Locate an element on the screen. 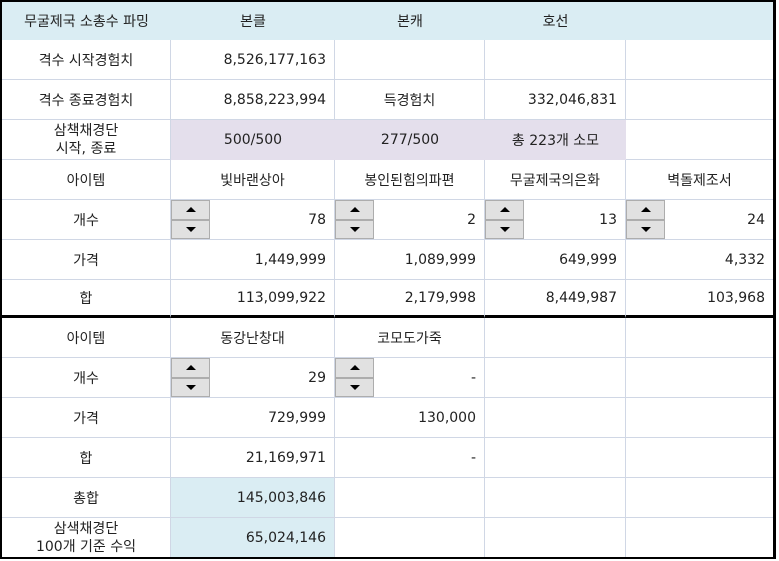  item-price: 4,332 is located at coordinates (699, 260).